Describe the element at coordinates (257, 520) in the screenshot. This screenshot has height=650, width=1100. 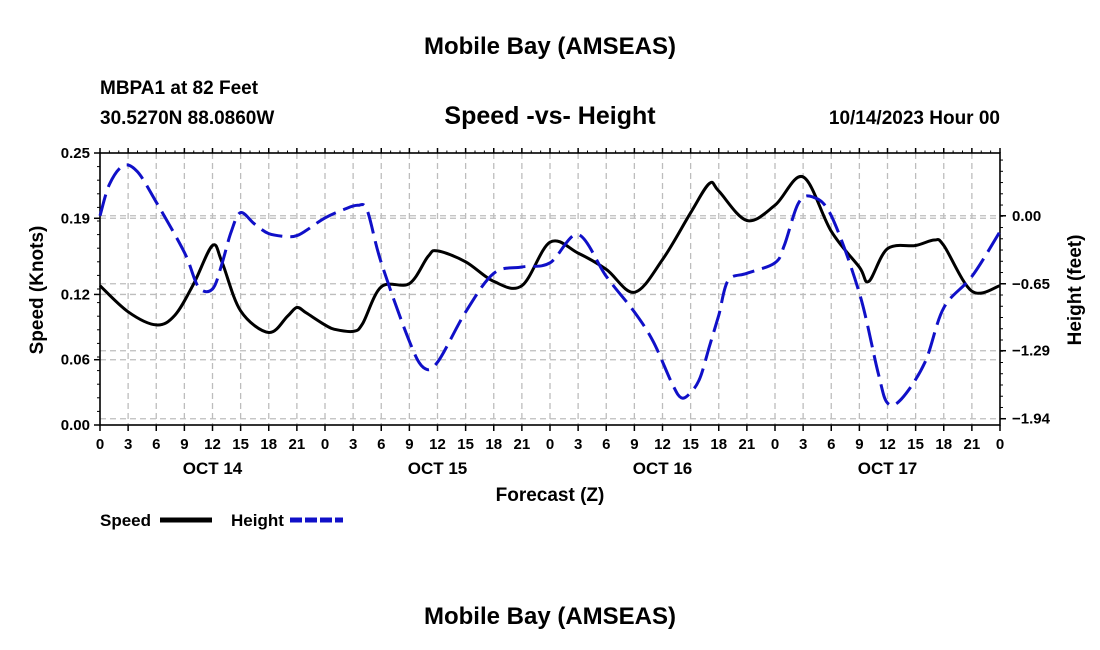
I see `legend-height-label: Height` at that location.